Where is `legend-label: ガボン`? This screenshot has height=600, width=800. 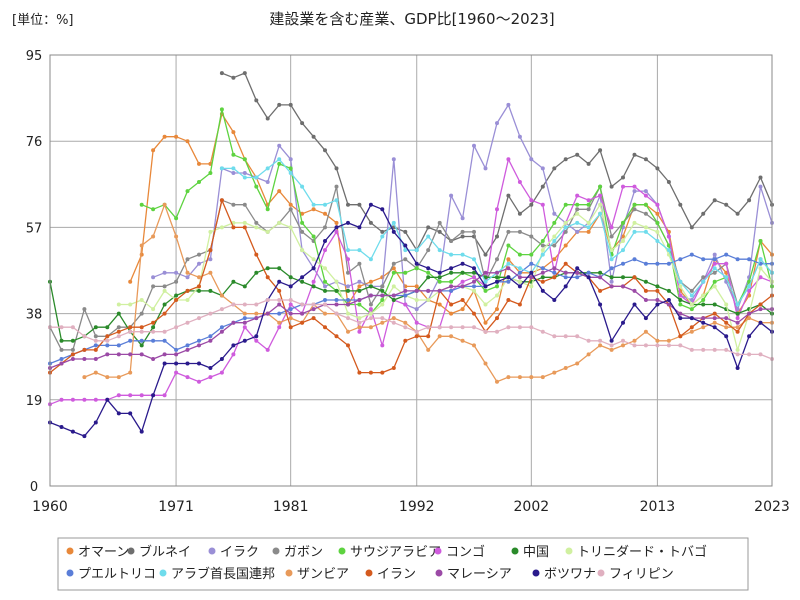 legend-label: ガボン is located at coordinates (303, 552).